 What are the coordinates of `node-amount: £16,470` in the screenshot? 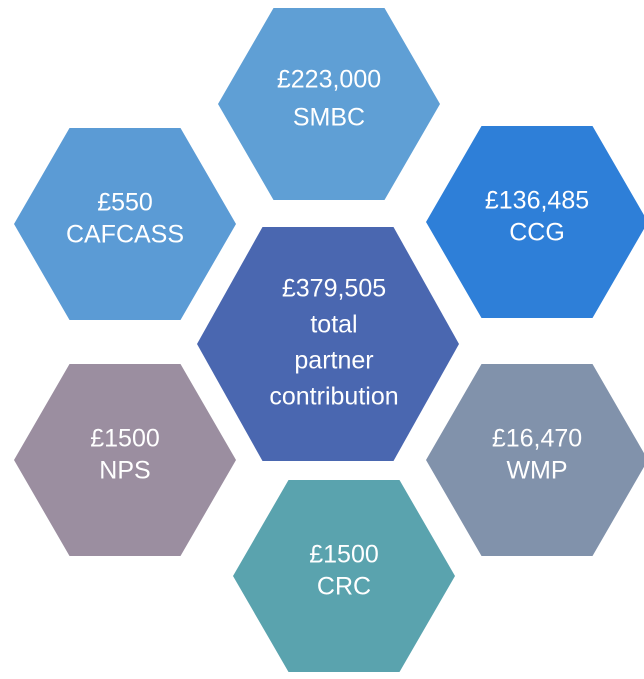 It's located at (537, 439).